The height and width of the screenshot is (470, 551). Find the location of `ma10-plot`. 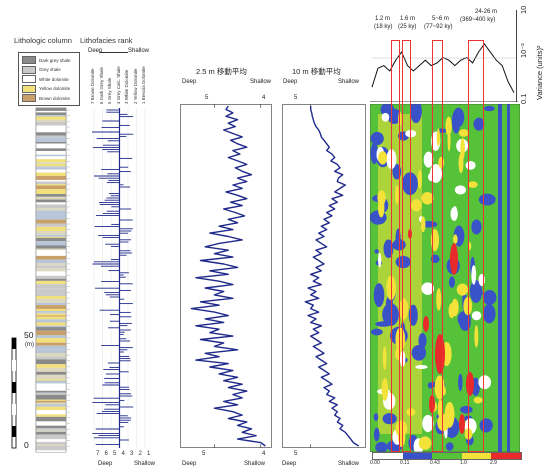

ma10-plot is located at coordinates (324, 276).